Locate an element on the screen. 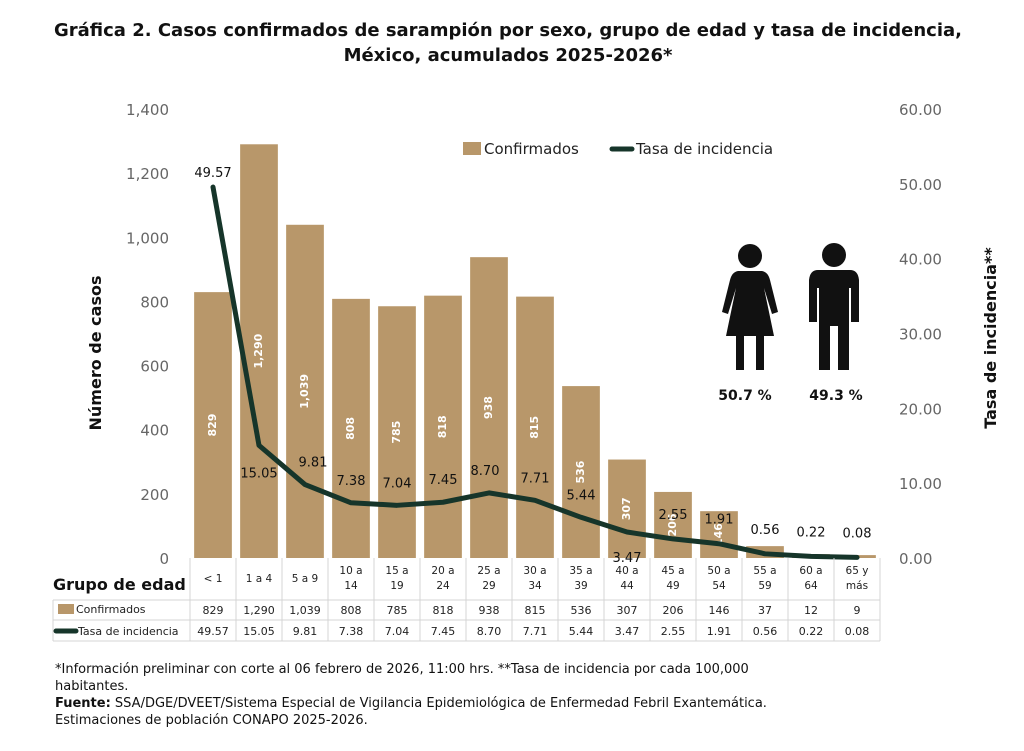 The width and height of the screenshot is (1024, 751). legend-line-label: Tasa de incidencia is located at coordinates (704, 149).